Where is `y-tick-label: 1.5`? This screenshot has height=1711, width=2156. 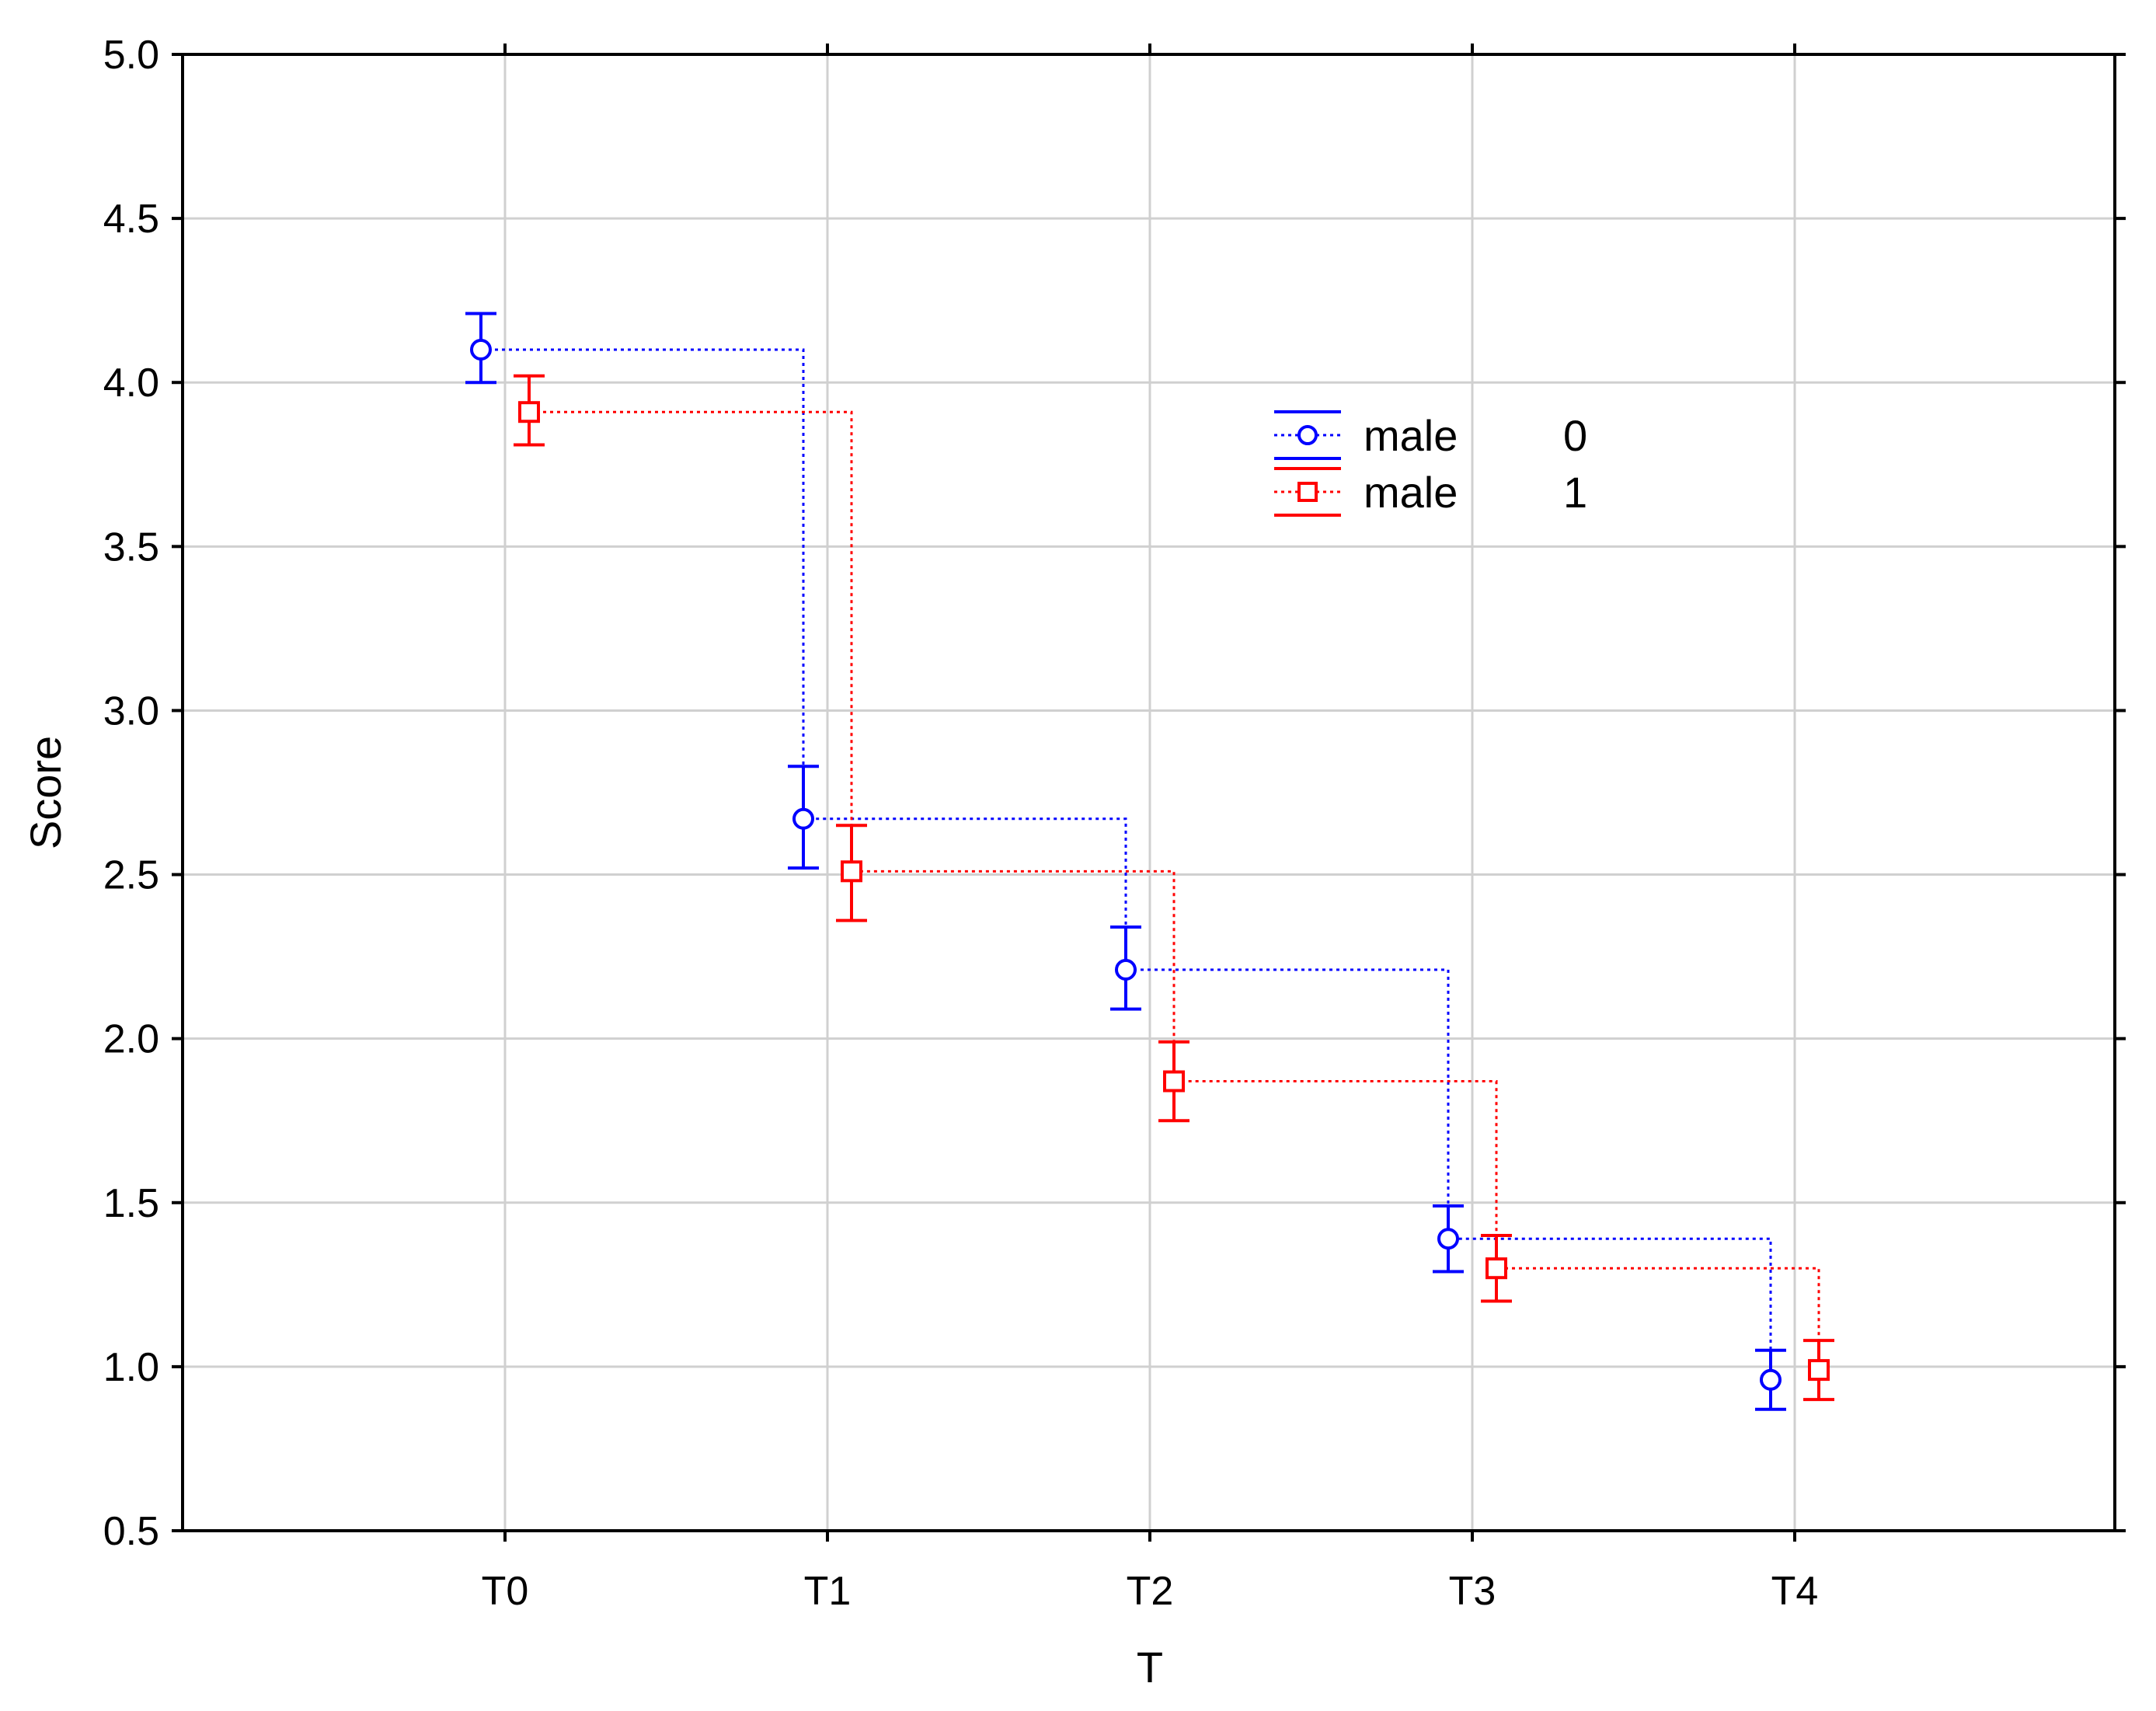 y-tick-label: 1.5 is located at coordinates (131, 1203).